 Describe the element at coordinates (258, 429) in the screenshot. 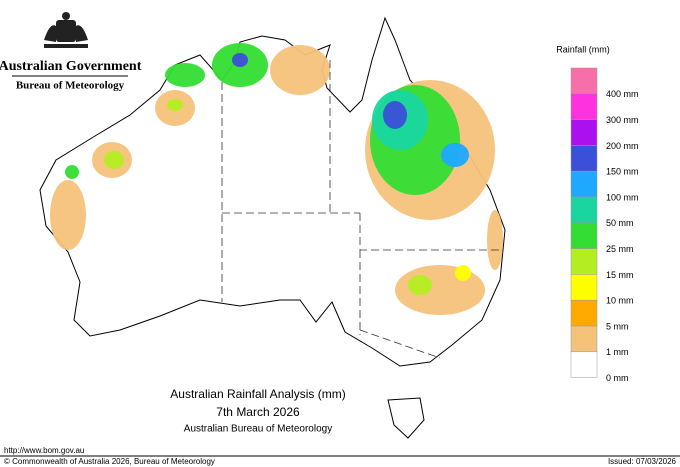

I see `map-source: Australian Bureau of Meteorology` at that location.